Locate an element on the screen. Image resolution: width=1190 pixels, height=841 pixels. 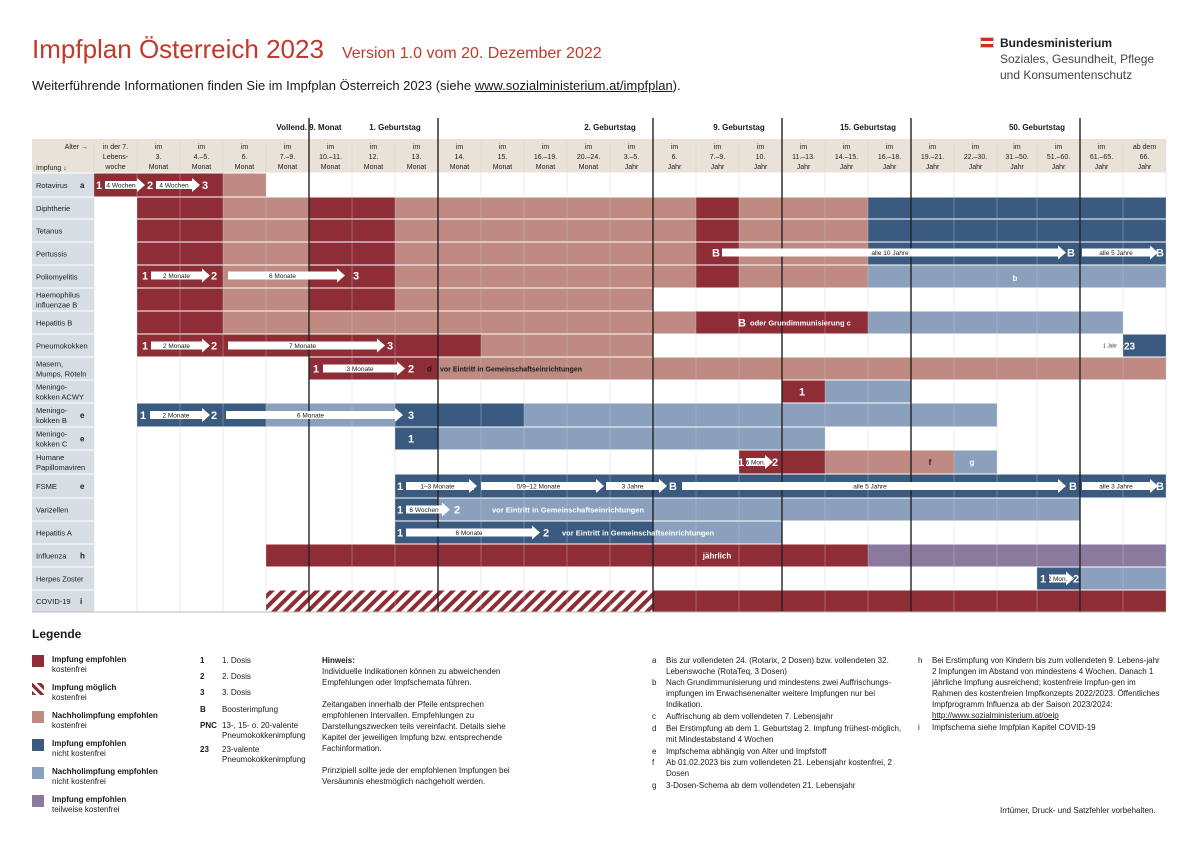
column-header: 16.–18. is located at coordinates (889, 157).